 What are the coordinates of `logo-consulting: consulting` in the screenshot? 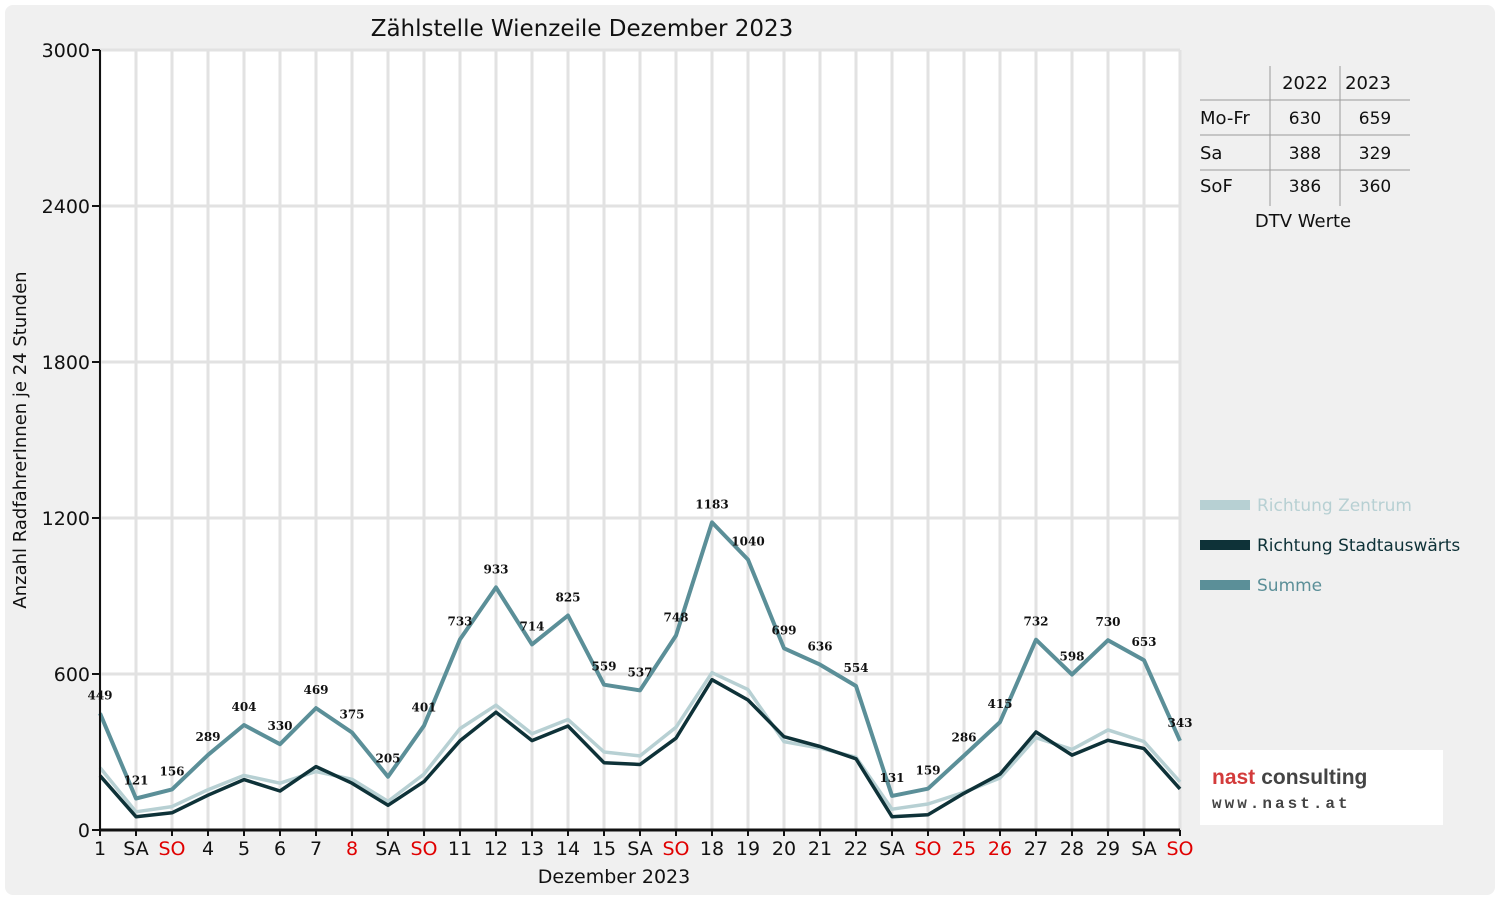 It's located at (1314, 777).